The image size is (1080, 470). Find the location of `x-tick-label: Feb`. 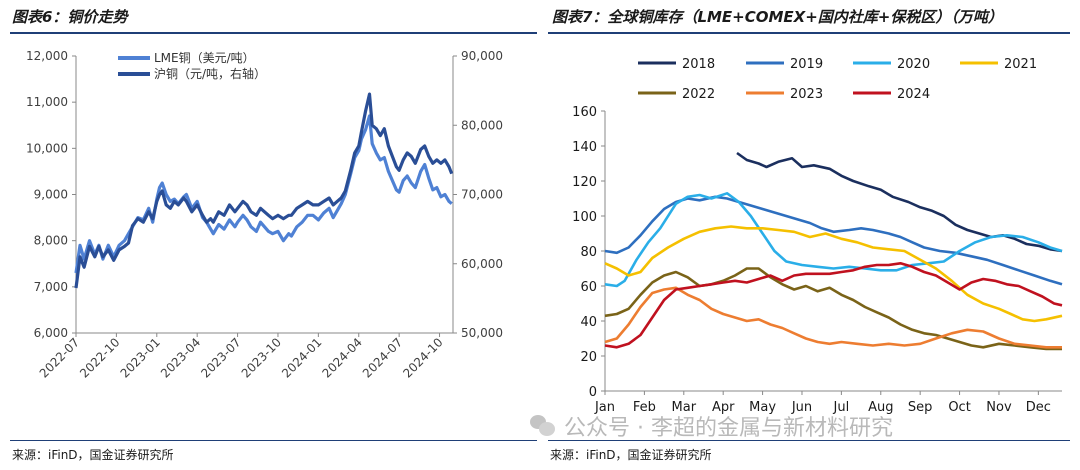

x-tick-label: Feb is located at coordinates (644, 407).